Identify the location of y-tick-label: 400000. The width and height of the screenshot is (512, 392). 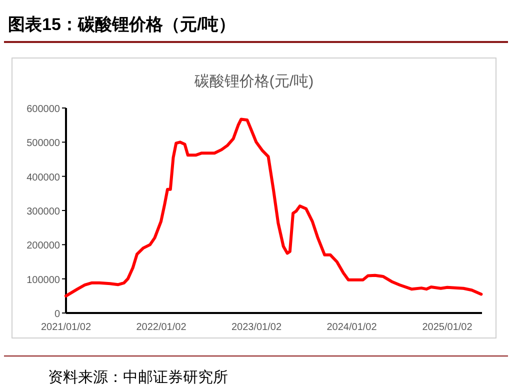
(43, 178).